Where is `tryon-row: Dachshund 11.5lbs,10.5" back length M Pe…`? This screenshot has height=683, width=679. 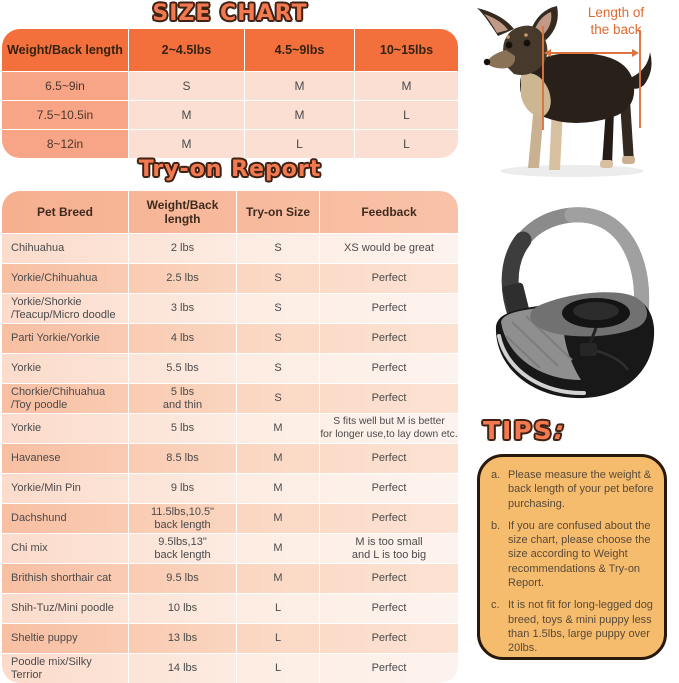 tryon-row: Dachshund 11.5lbs,10.5" back length M Pe… is located at coordinates (230, 519).